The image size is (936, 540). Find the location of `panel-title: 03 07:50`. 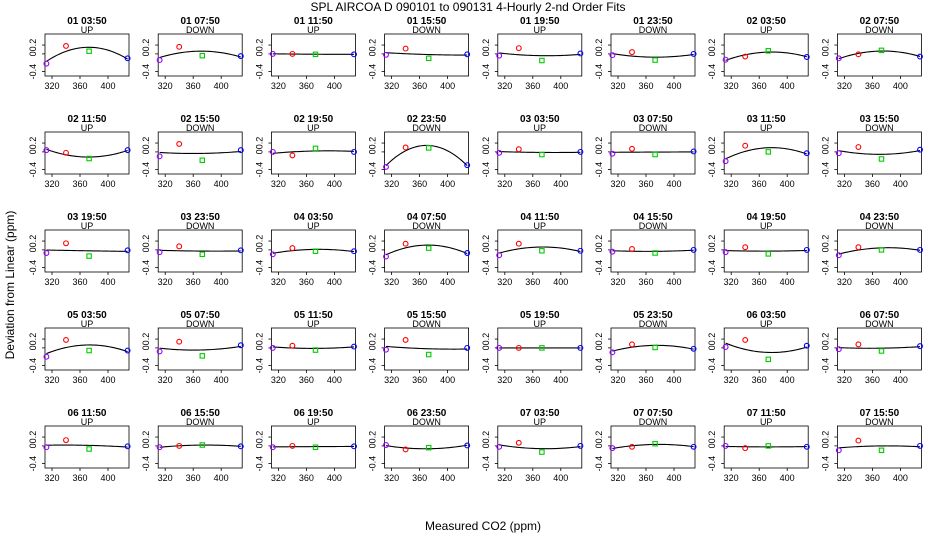

panel-title: 03 07:50 is located at coordinates (653, 119).